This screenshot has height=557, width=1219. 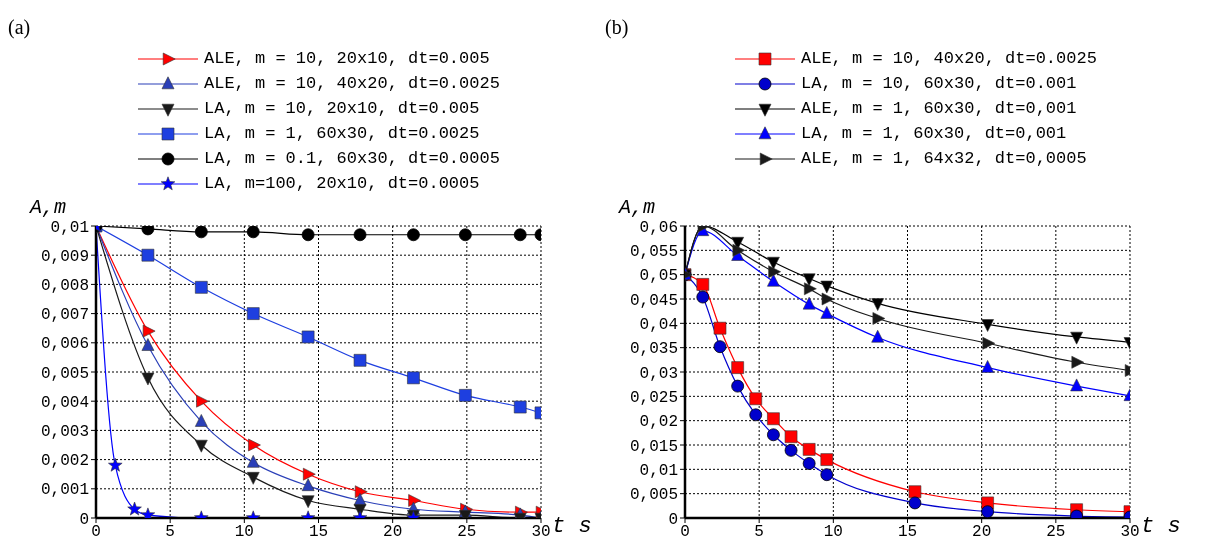 I want to click on legend-label: LA, m=100, 20x10, dt=0.0005, so click(x=342, y=183).